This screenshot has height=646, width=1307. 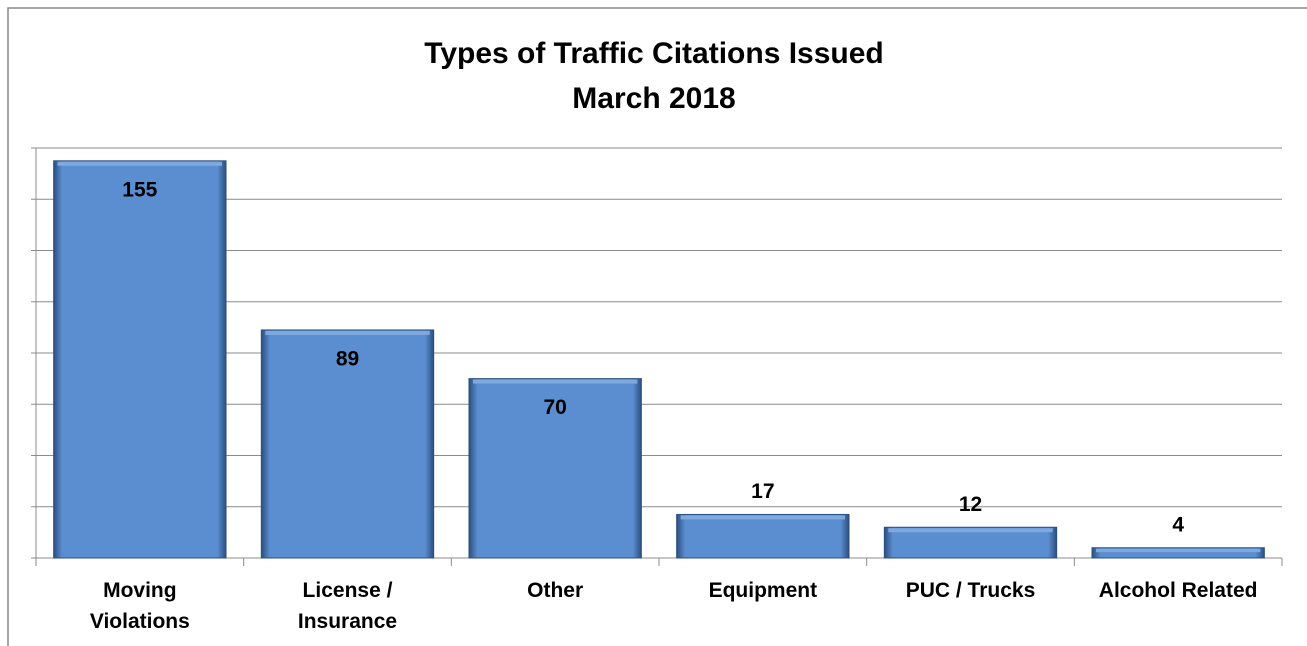 I want to click on x-tick-label: Alcohol Related, so click(x=1178, y=590).